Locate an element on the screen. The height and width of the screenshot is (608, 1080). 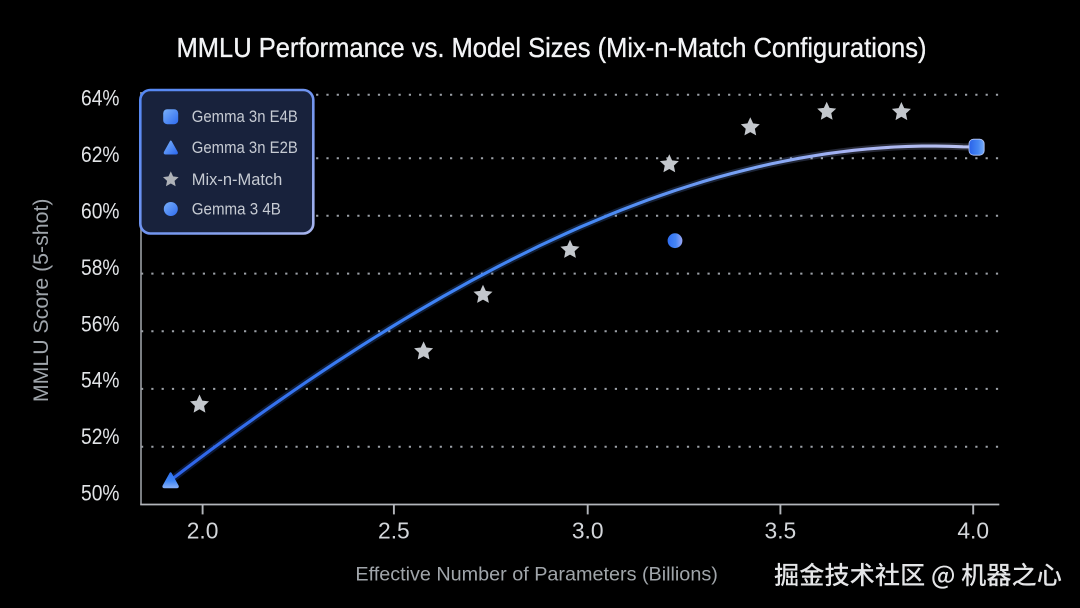
svg-text: 64% is located at coordinates (100, 98).